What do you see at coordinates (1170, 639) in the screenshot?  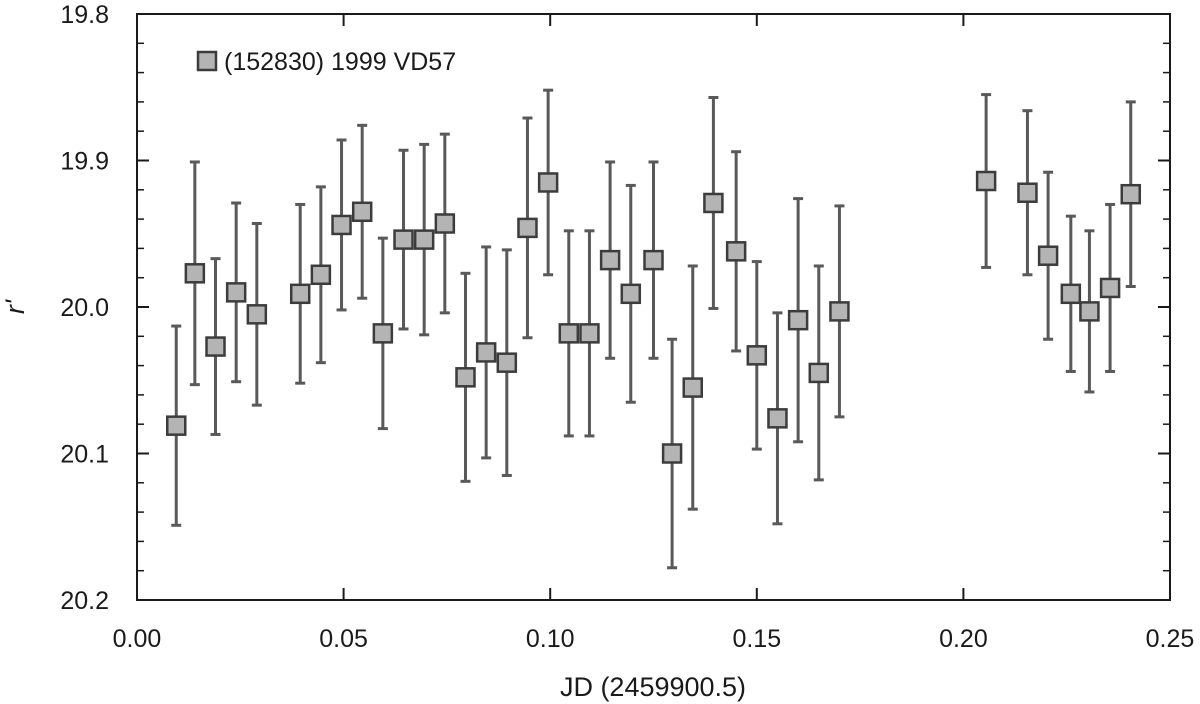 I see `x-tick-label: 0.25` at bounding box center [1170, 639].